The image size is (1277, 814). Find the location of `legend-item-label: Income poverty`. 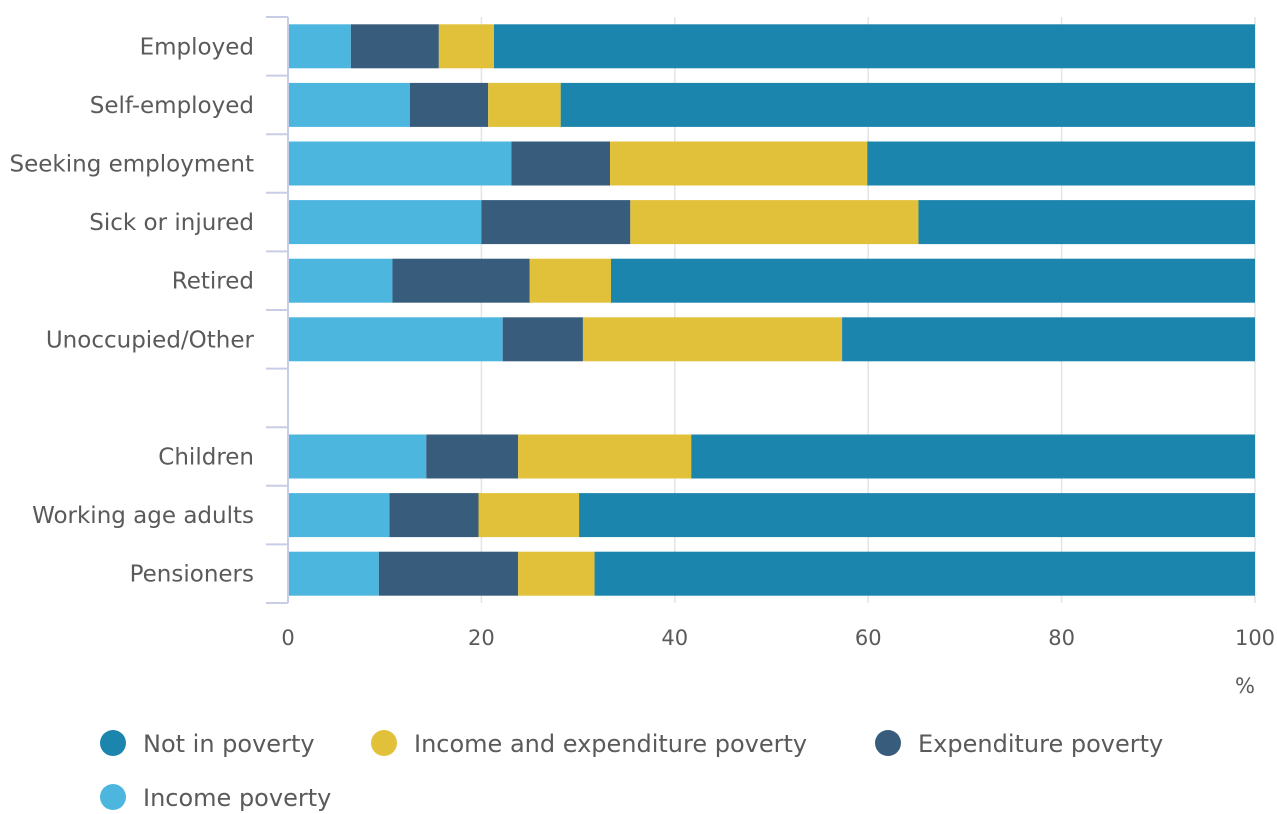

legend-item-label: Income poverty is located at coordinates (237, 798).